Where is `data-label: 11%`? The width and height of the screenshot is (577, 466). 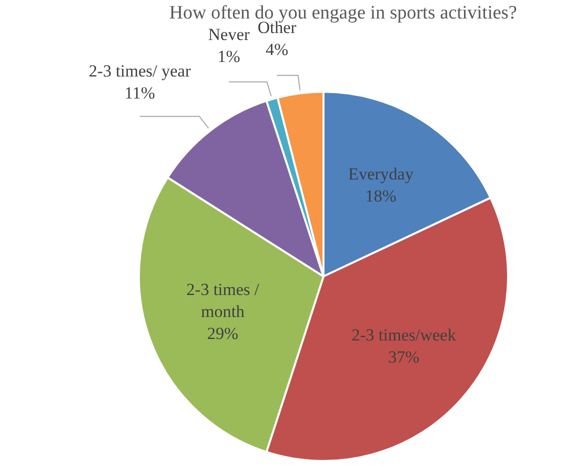 data-label: 11% is located at coordinates (140, 93).